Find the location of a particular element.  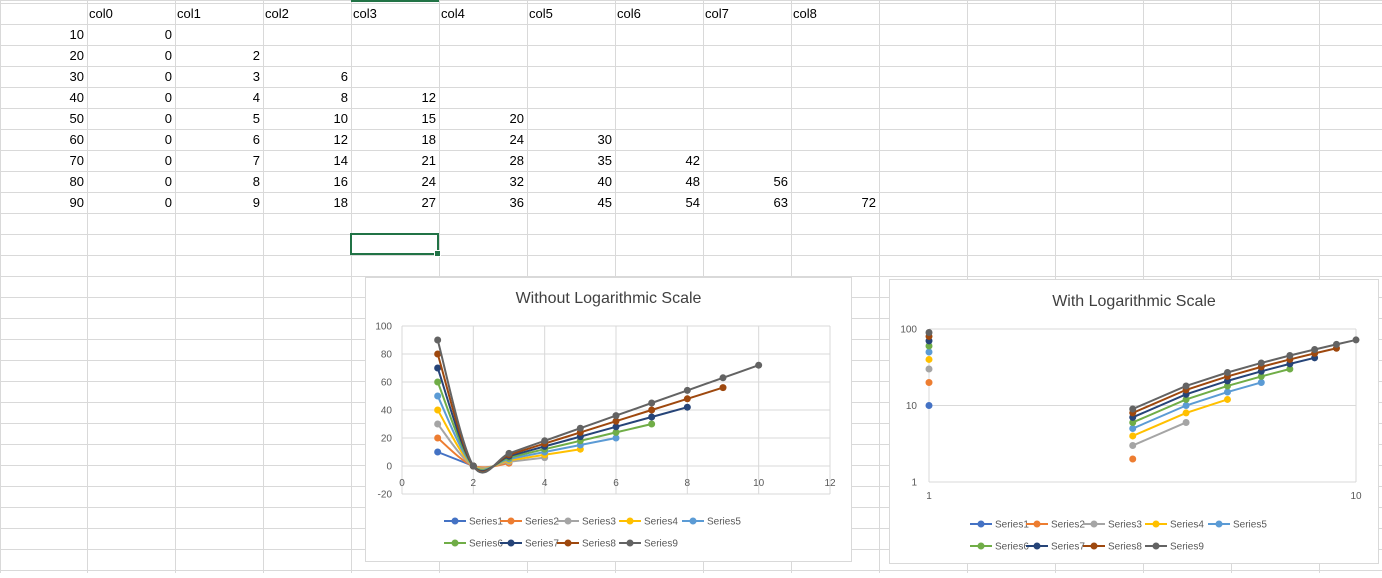

data-cell: 54 is located at coordinates (692, 202).